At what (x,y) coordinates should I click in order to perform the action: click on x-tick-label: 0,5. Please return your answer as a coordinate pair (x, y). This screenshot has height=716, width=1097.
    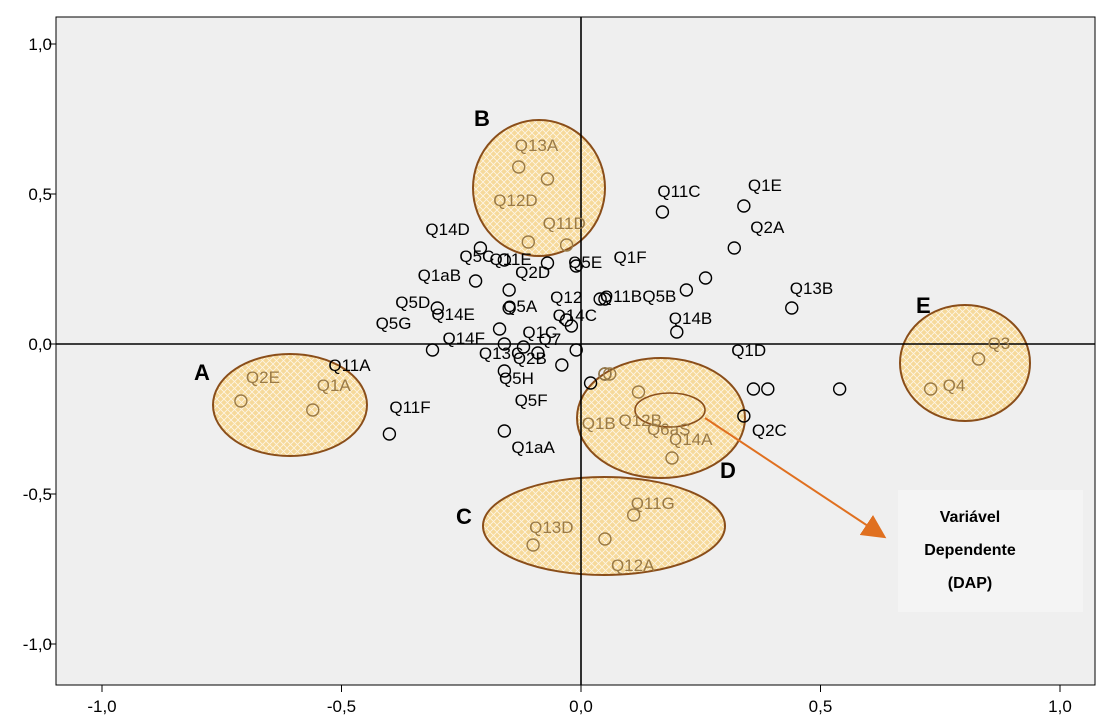
    Looking at the image, I should click on (821, 706).